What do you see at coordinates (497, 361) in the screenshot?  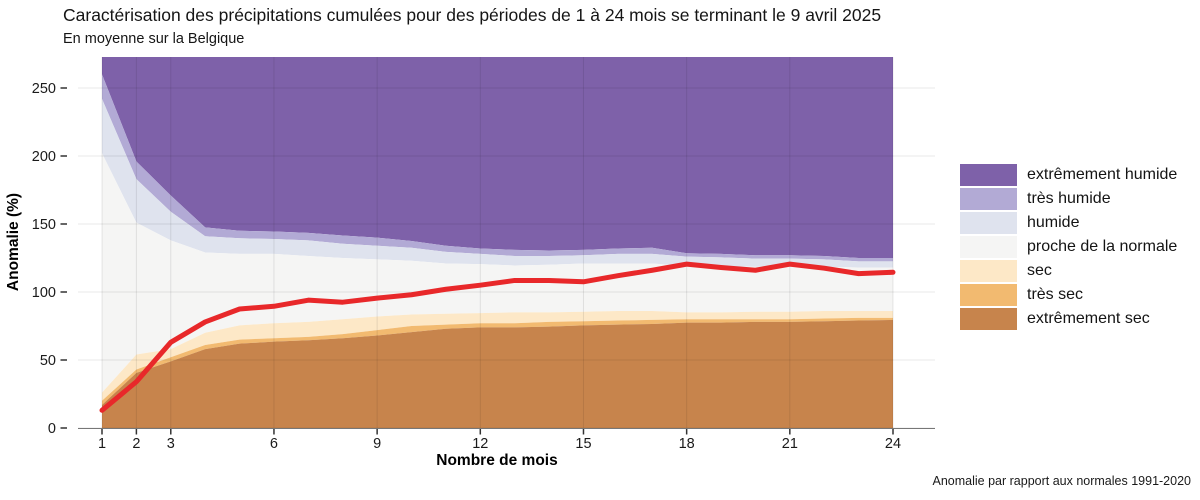 I see `band-very-dry` at bounding box center [497, 361].